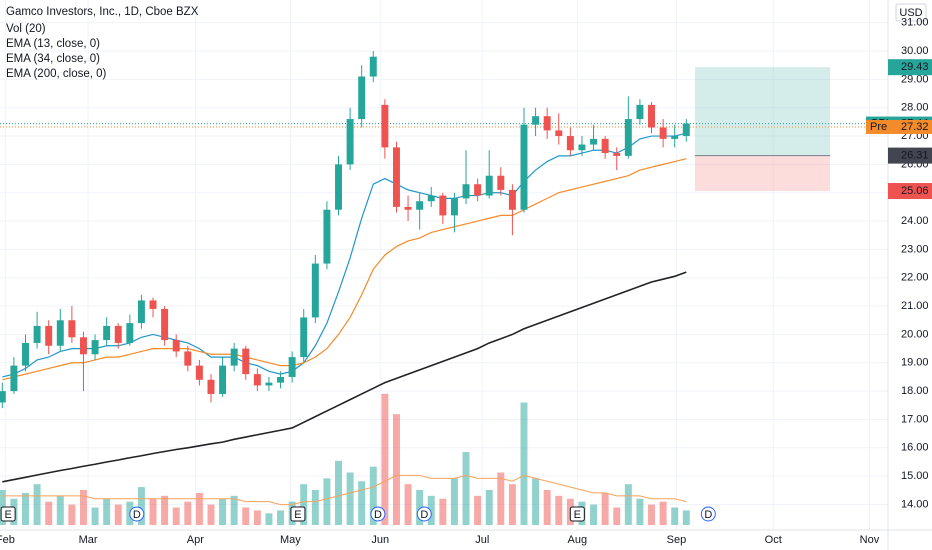 The width and height of the screenshot is (932, 550). What do you see at coordinates (290, 540) in the screenshot?
I see `x-tick-label: May` at bounding box center [290, 540].